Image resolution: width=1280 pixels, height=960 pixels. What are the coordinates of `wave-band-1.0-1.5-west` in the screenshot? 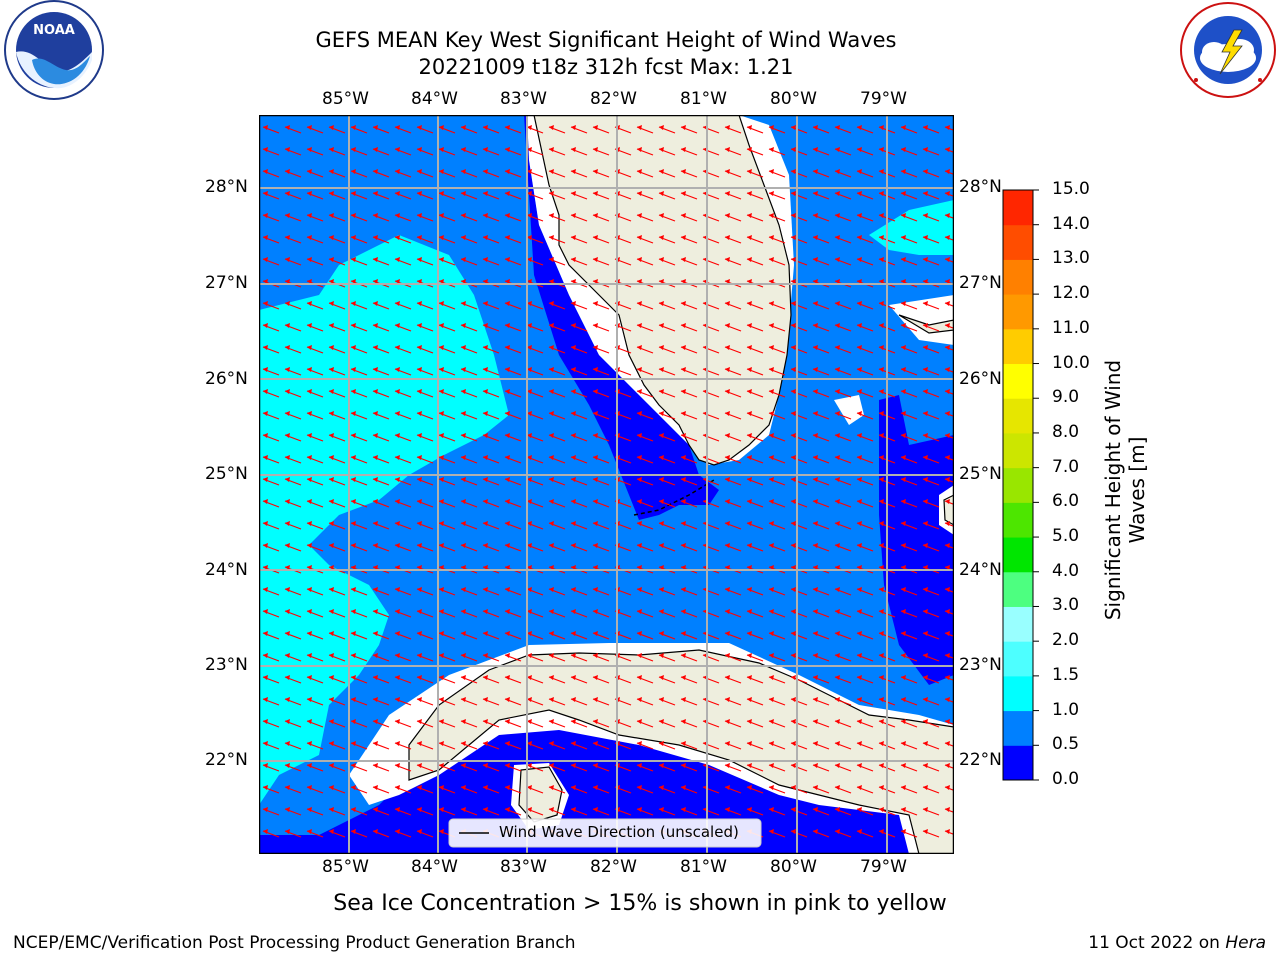 It's located at (384, 520).